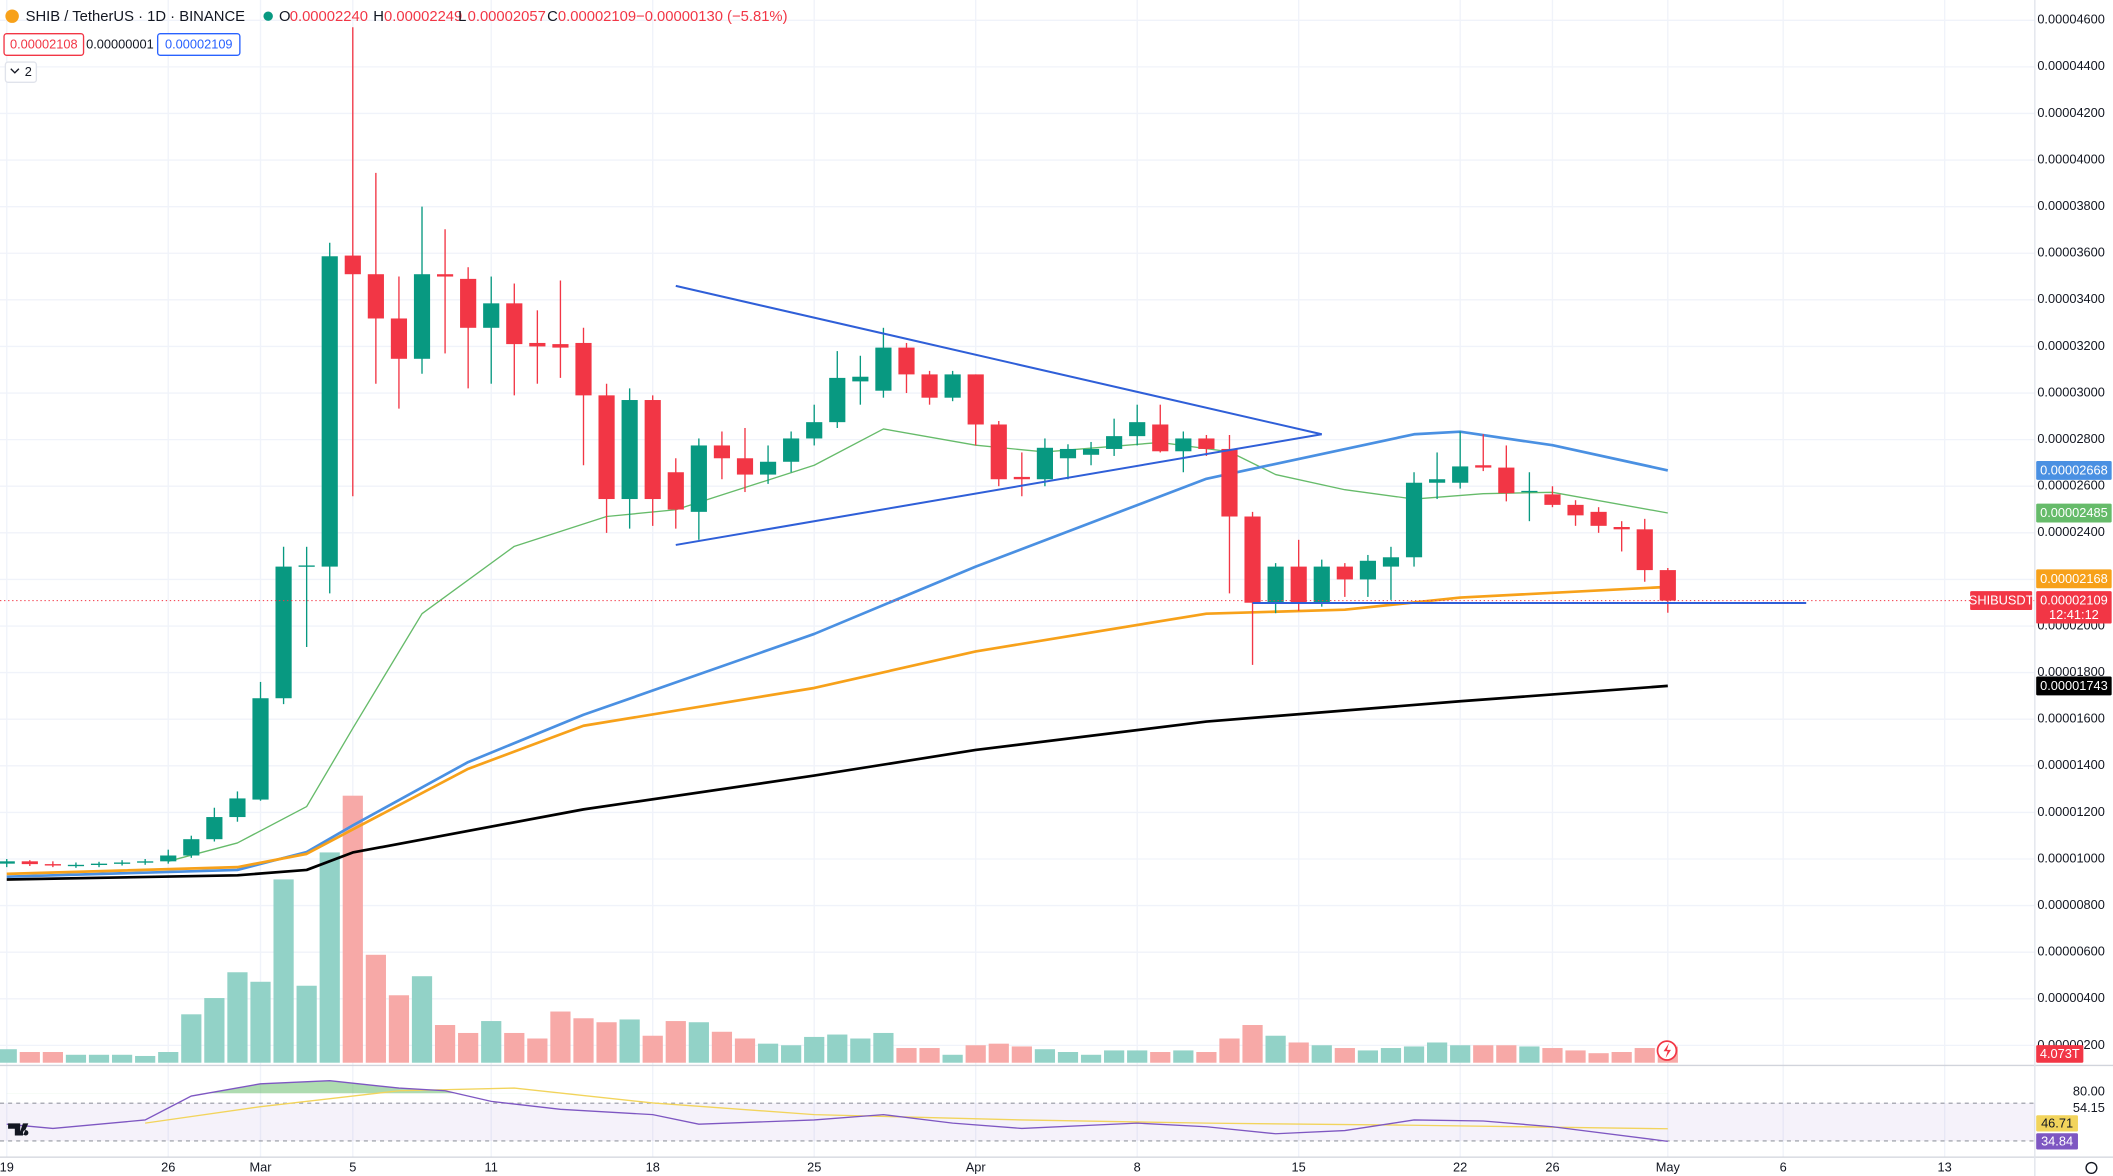 Image resolution: width=2113 pixels, height=1176 pixels. What do you see at coordinates (653, 1166) in the screenshot?
I see `x-tick-label: 18` at bounding box center [653, 1166].